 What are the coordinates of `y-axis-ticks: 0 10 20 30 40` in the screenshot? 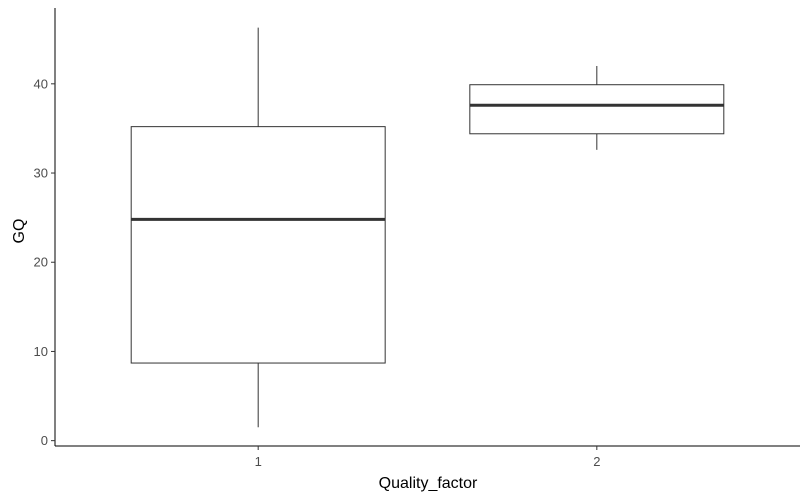 It's located at (44, 262).